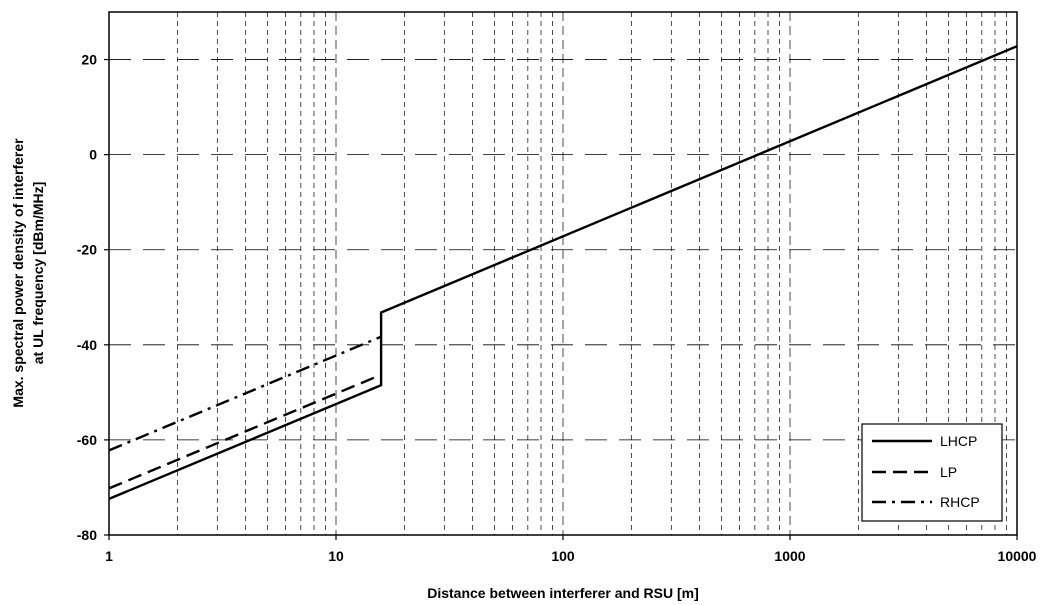 The width and height of the screenshot is (1042, 605). What do you see at coordinates (563, 556) in the screenshot?
I see `x-tick-label: 100` at bounding box center [563, 556].